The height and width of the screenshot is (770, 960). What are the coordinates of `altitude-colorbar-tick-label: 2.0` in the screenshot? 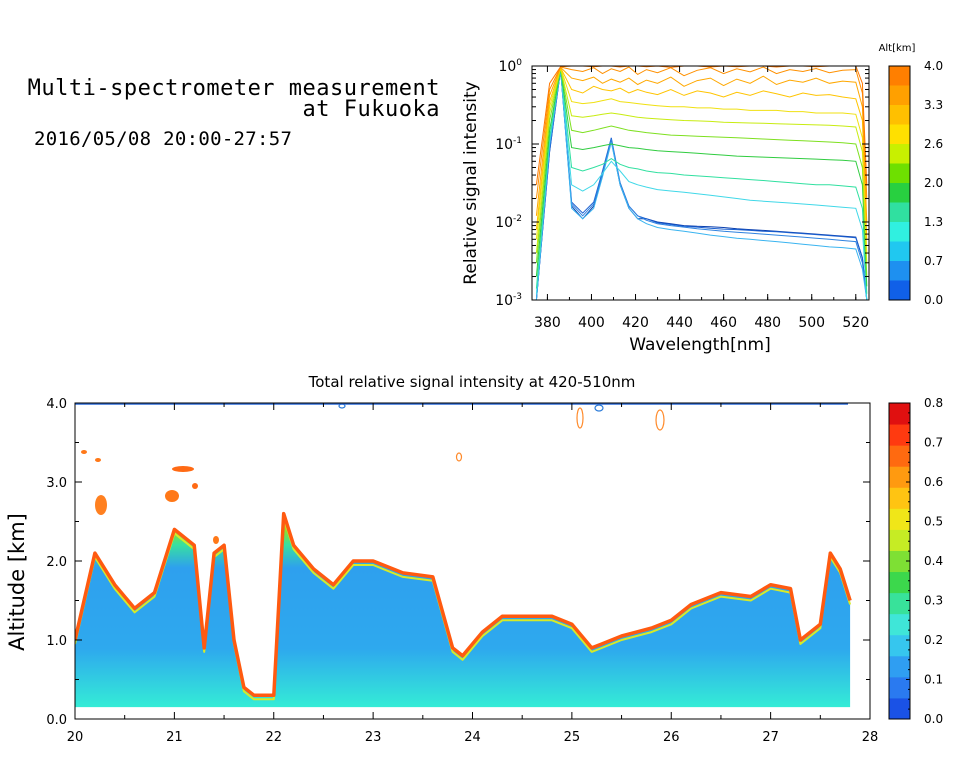 It's located at (933, 183).